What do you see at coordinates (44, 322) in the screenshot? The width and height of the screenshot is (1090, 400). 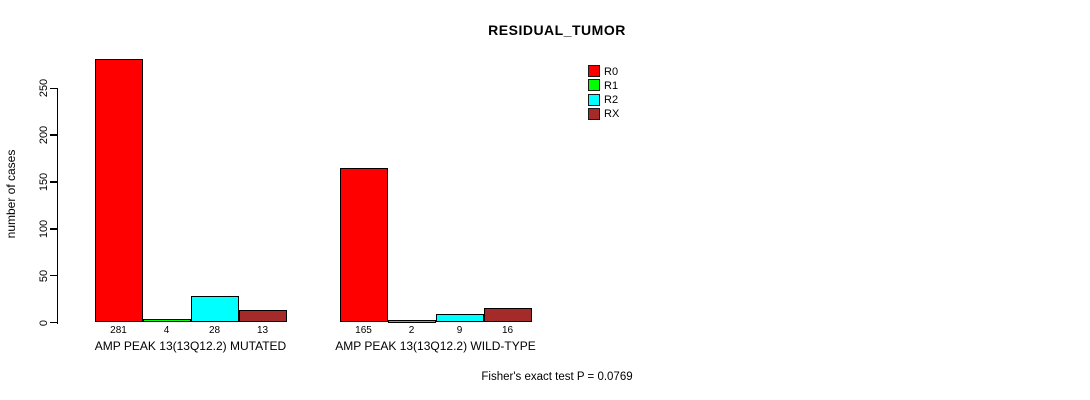 I see `y-tick-label: 0` at bounding box center [44, 322].